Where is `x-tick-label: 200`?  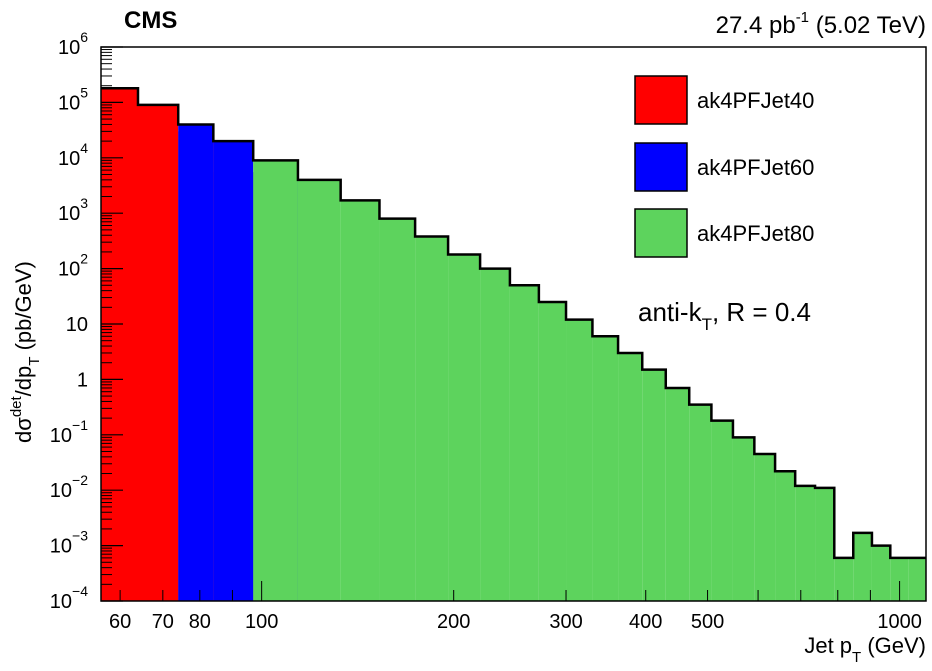 x-tick-label: 200 is located at coordinates (453, 622).